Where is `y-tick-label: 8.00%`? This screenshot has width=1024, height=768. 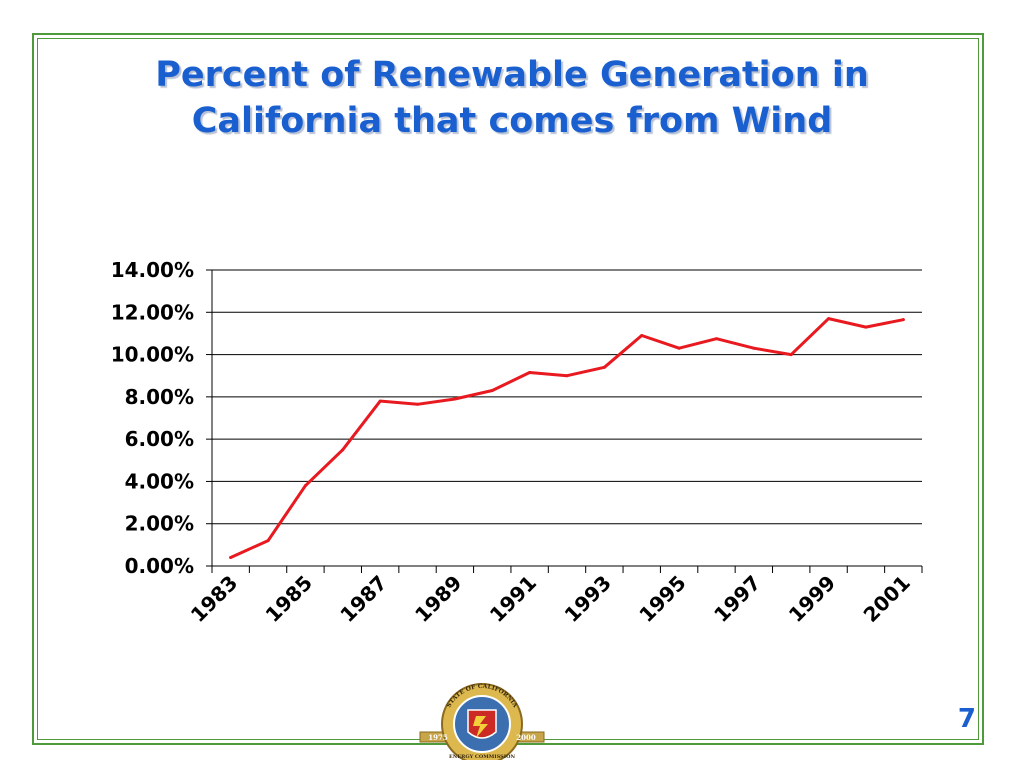 y-tick-label: 8.00% is located at coordinates (159, 397).